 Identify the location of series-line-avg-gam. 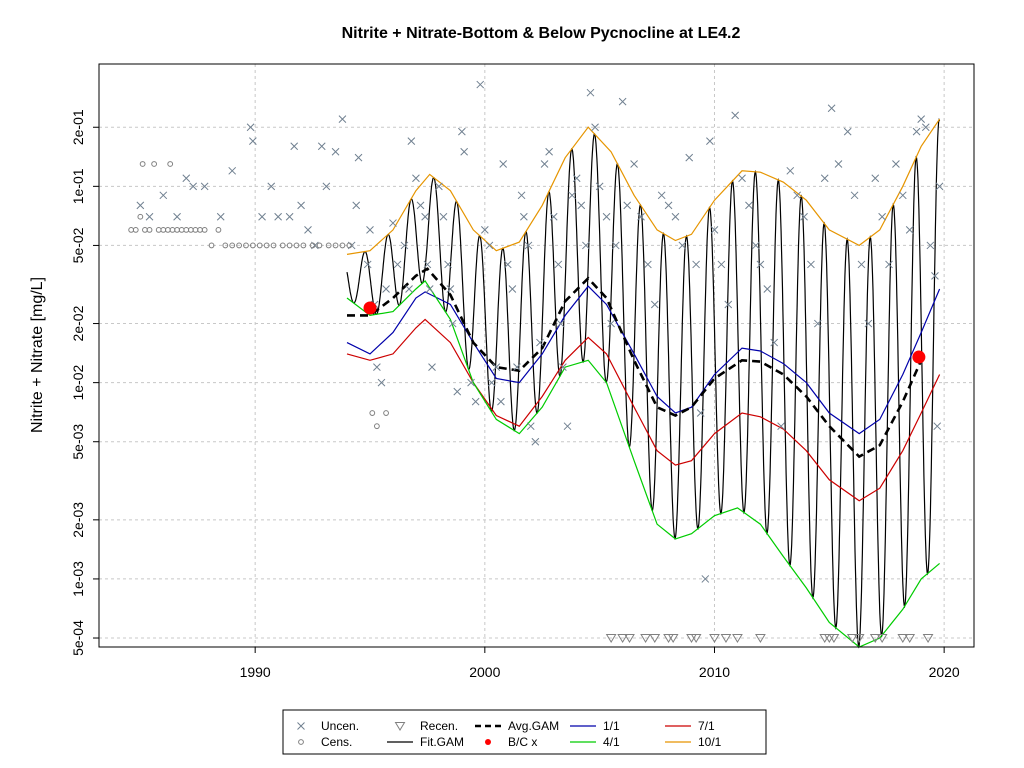
(635, 363).